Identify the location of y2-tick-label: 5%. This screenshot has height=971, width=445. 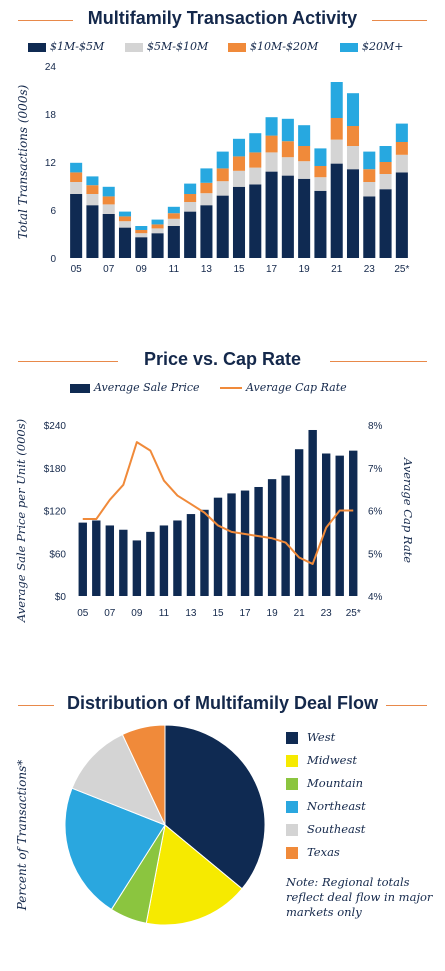
(375, 554).